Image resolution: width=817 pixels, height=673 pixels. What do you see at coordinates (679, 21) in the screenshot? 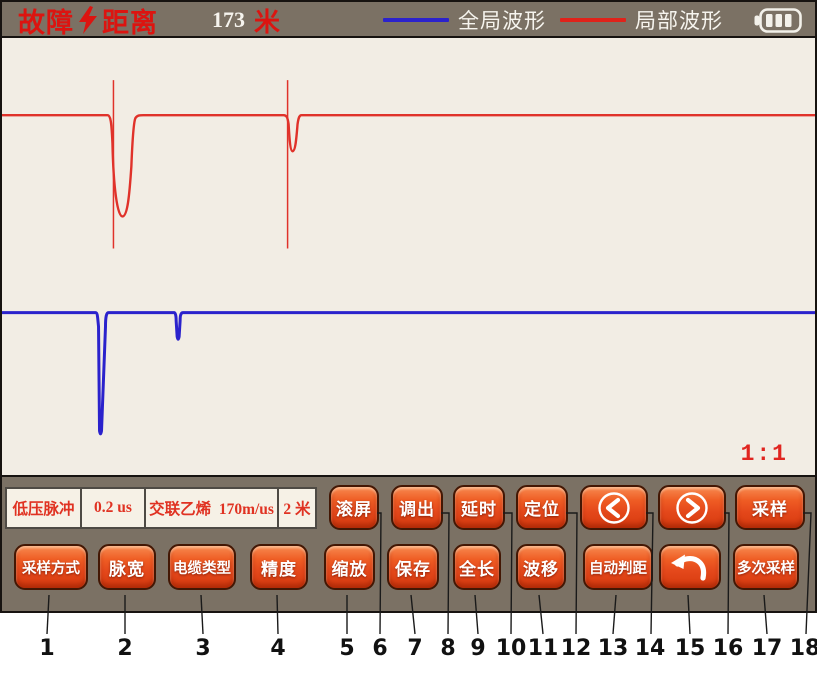
I see `local-waveform-label: 局部波形` at bounding box center [679, 21].